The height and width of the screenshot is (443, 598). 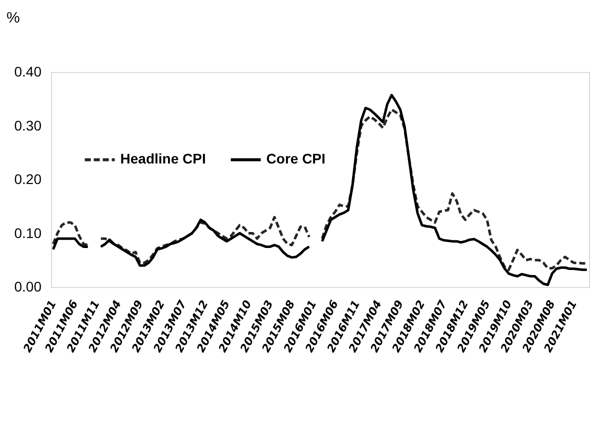 What do you see at coordinates (28, 125) in the screenshot?
I see `y-tick-label: 0.30` at bounding box center [28, 125].